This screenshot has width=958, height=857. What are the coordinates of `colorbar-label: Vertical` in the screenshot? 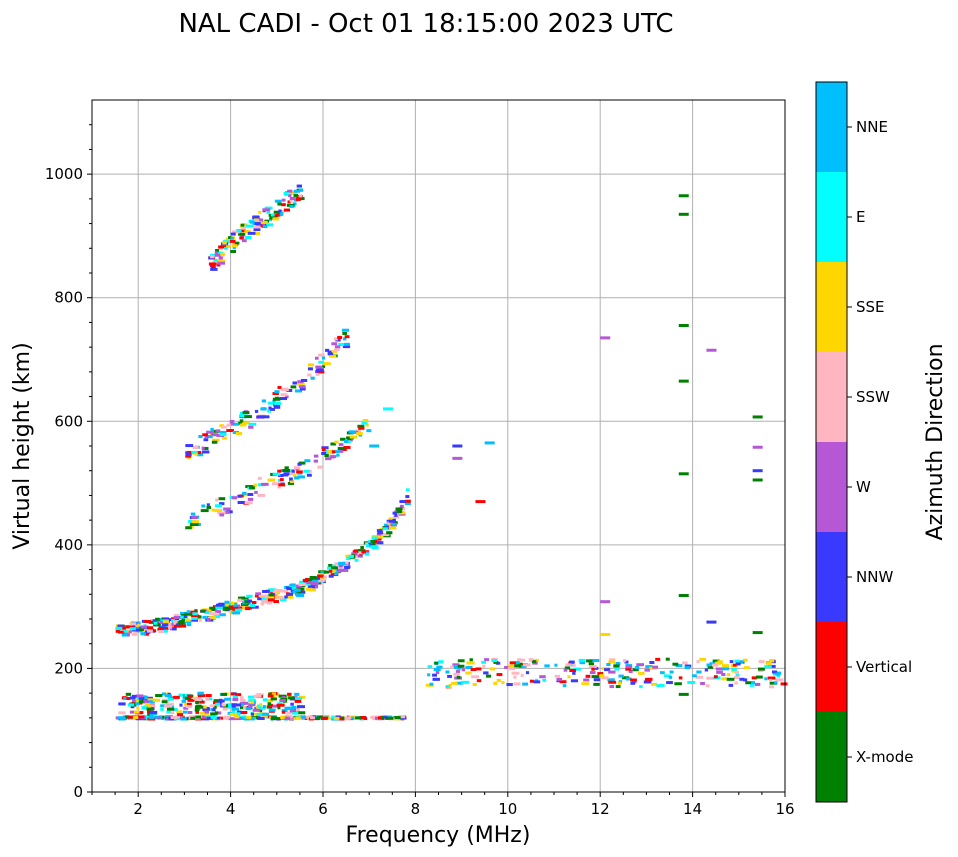 It's located at (884, 667).